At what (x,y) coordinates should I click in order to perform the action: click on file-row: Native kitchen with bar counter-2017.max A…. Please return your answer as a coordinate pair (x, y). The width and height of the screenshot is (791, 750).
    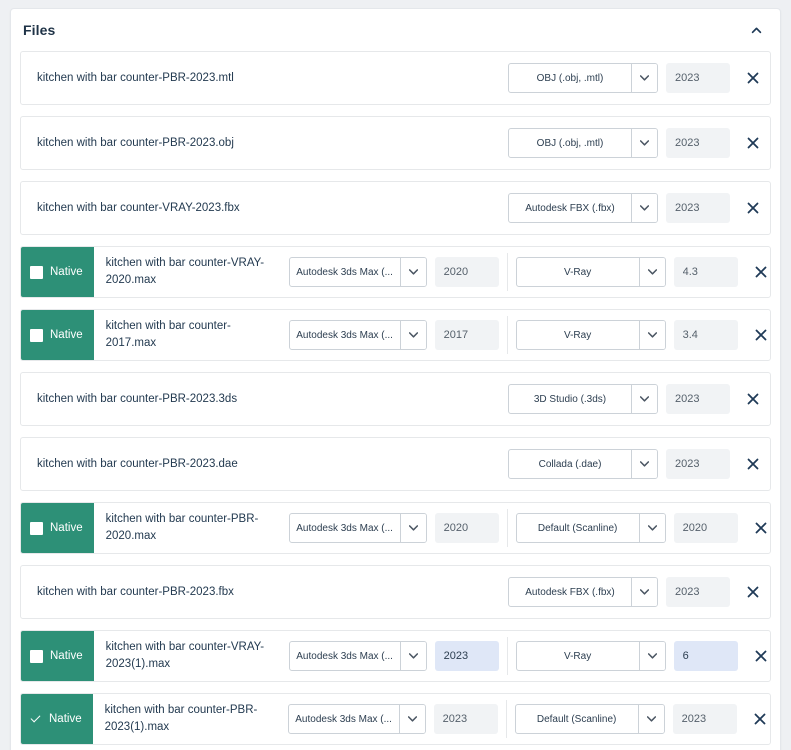
    Looking at the image, I should click on (395, 335).